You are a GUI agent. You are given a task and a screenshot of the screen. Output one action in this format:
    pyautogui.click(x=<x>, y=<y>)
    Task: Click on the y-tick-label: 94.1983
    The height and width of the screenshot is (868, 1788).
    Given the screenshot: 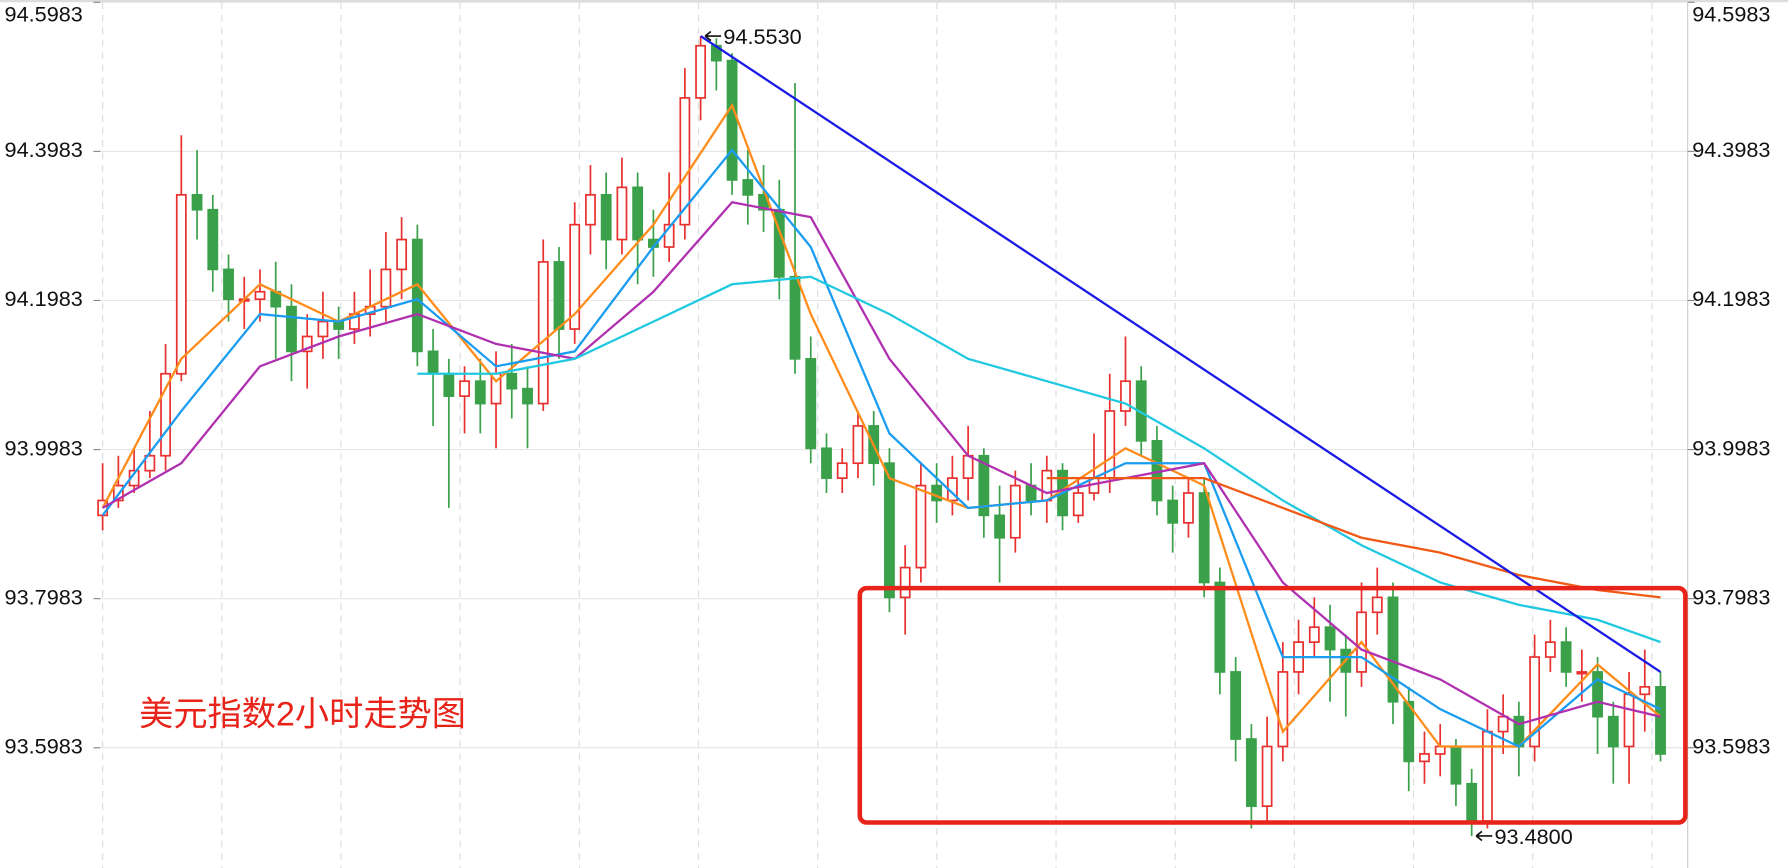 What is the action you would take?
    pyautogui.click(x=44, y=298)
    